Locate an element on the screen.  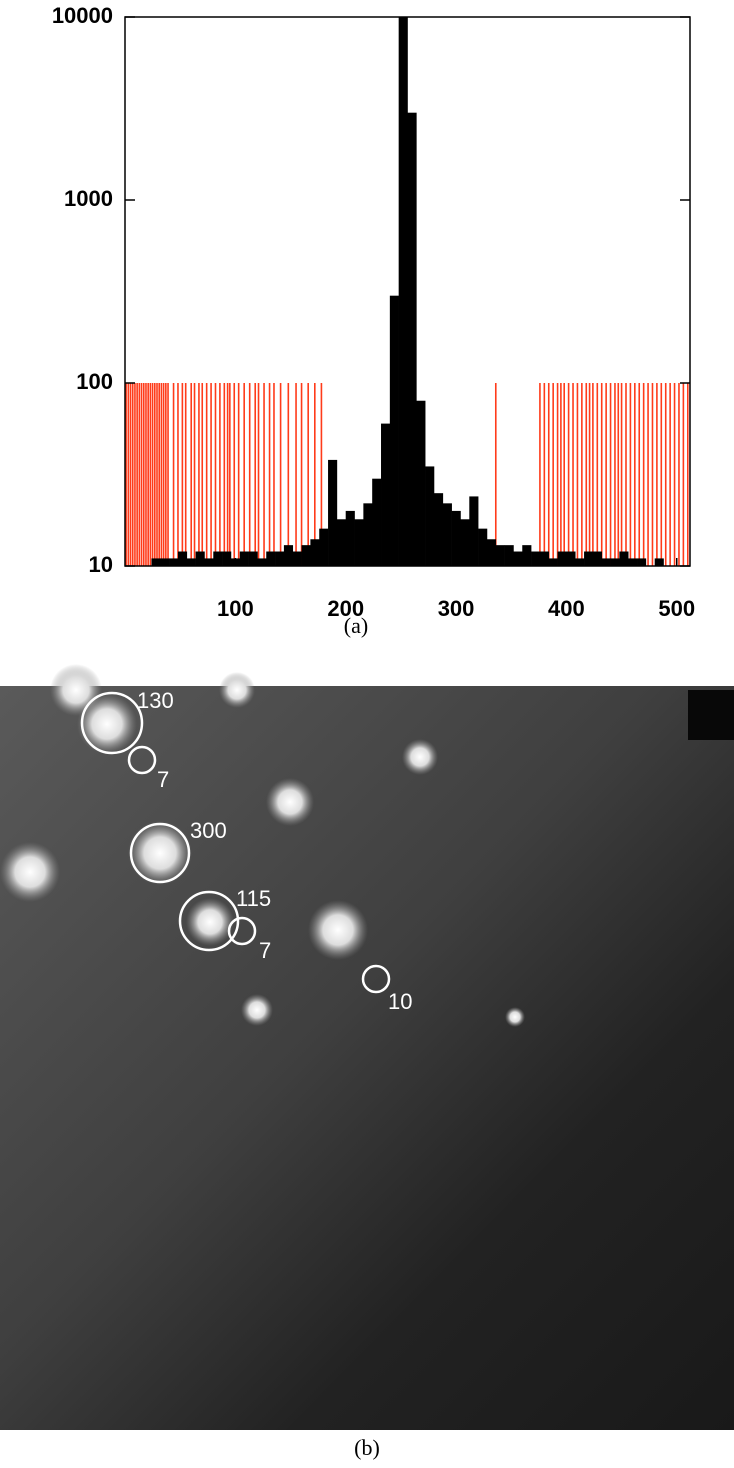
x-tick-label: 300 is located at coordinates (456, 608).